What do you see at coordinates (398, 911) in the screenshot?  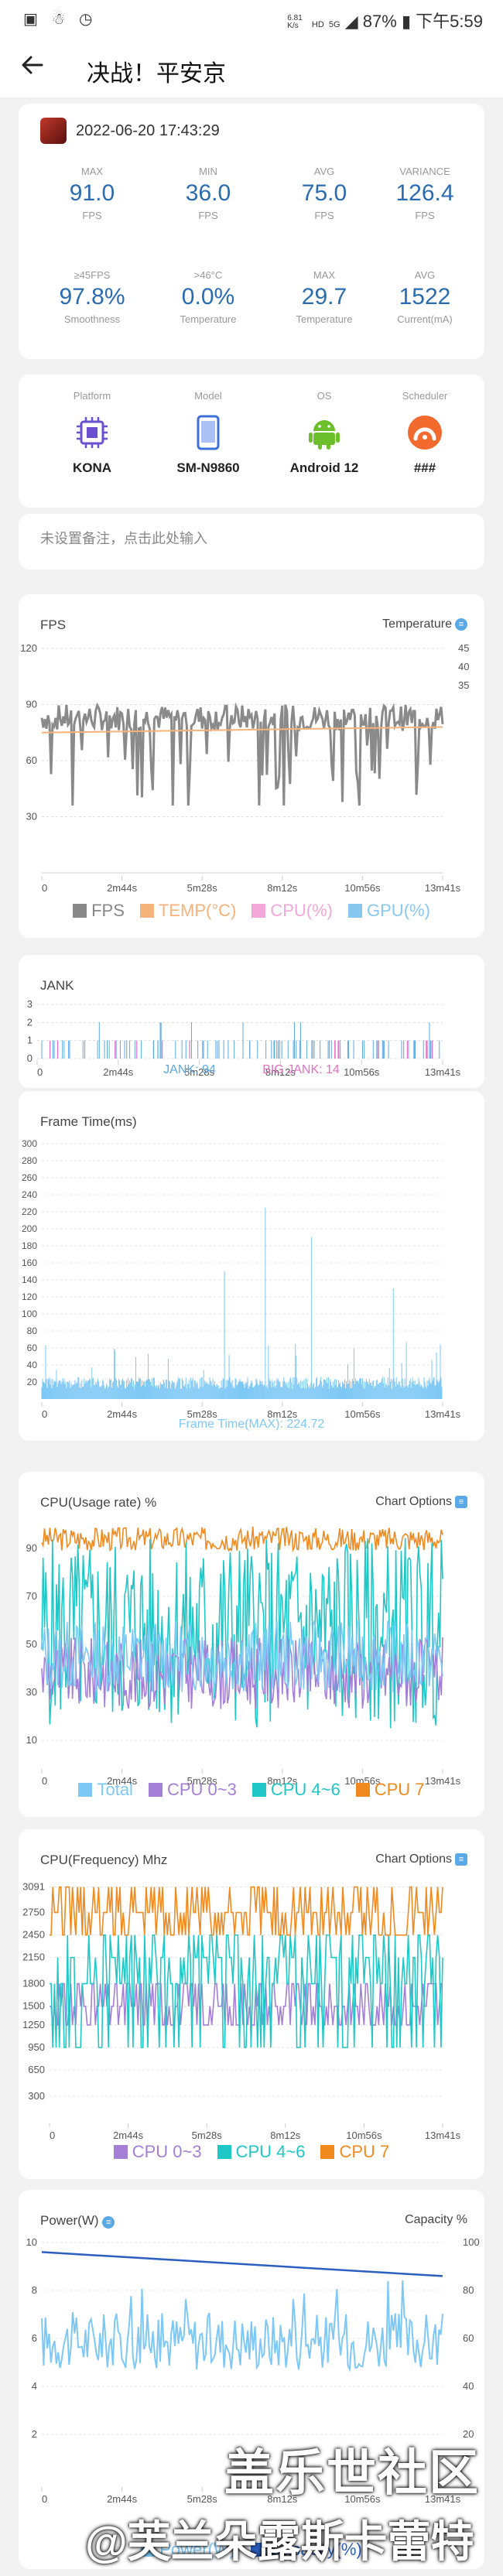 I see `legend-label: GPU(%)` at bounding box center [398, 911].